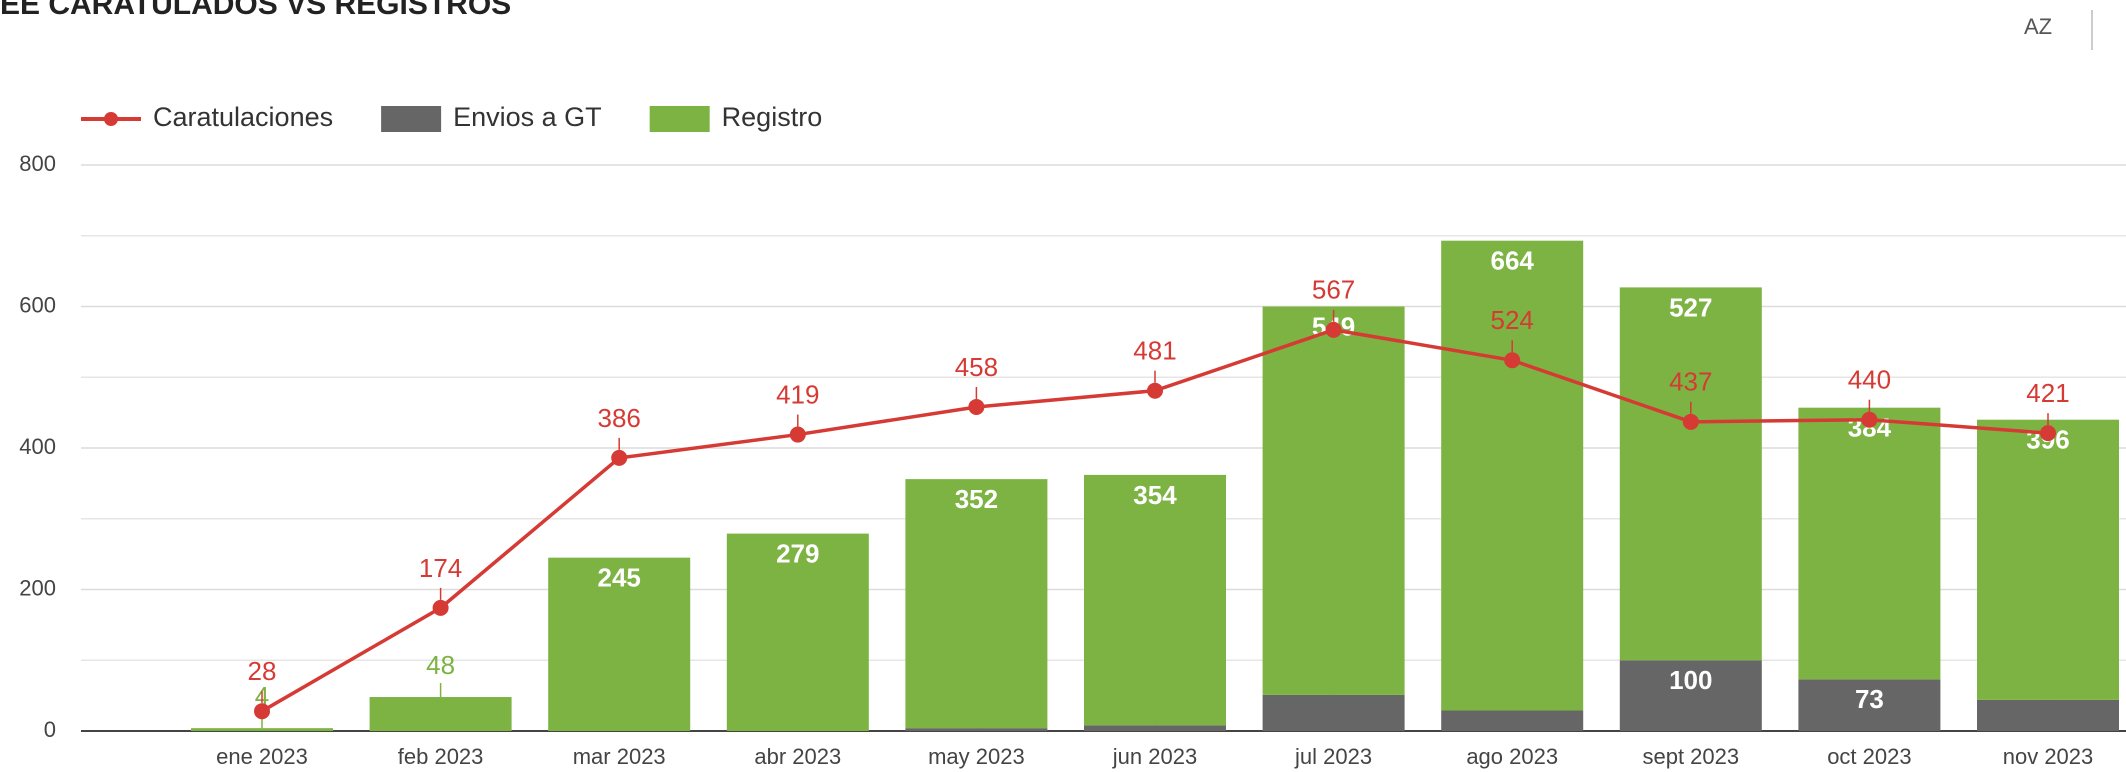 This screenshot has width=2126, height=772. What do you see at coordinates (976, 367) in the screenshot?
I see `value-label: 458` at bounding box center [976, 367].